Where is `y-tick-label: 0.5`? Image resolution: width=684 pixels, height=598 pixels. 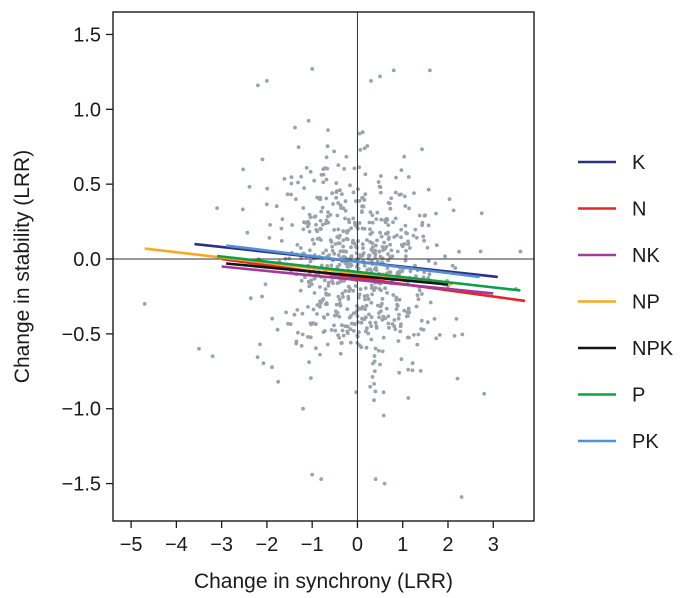
y-tick-label: 0.5 is located at coordinates (87, 185).